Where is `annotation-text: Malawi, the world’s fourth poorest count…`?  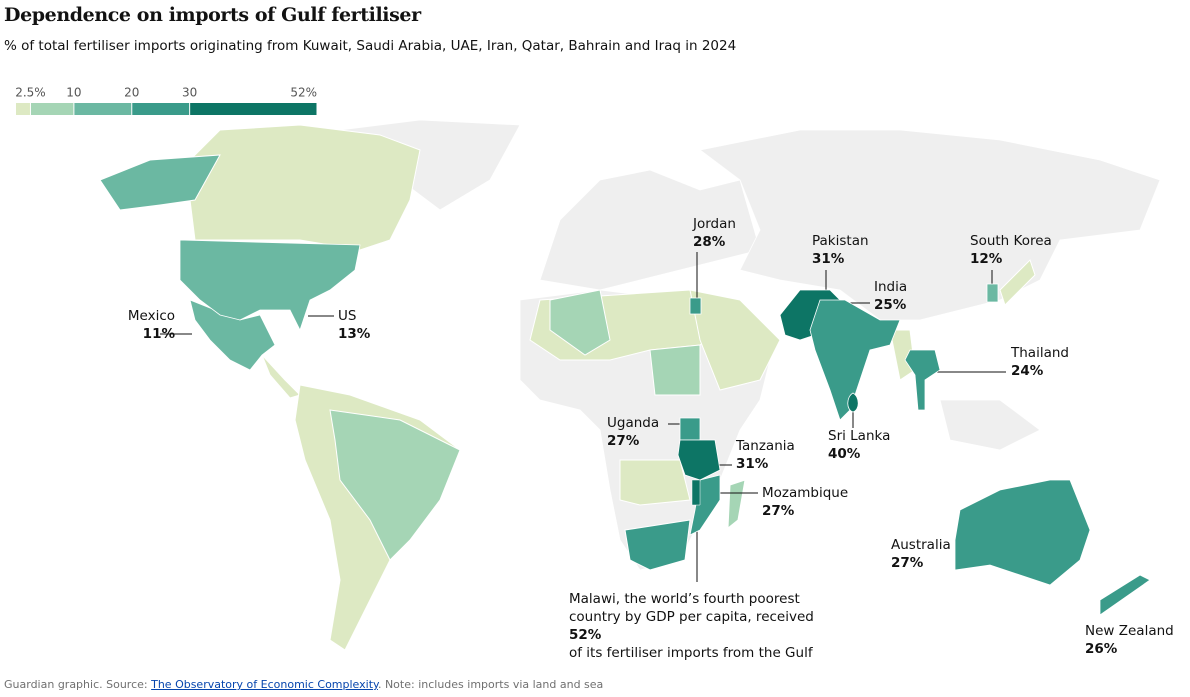 annotation-text: Malawi, the world’s fourth poorest count… is located at coordinates (691, 608).